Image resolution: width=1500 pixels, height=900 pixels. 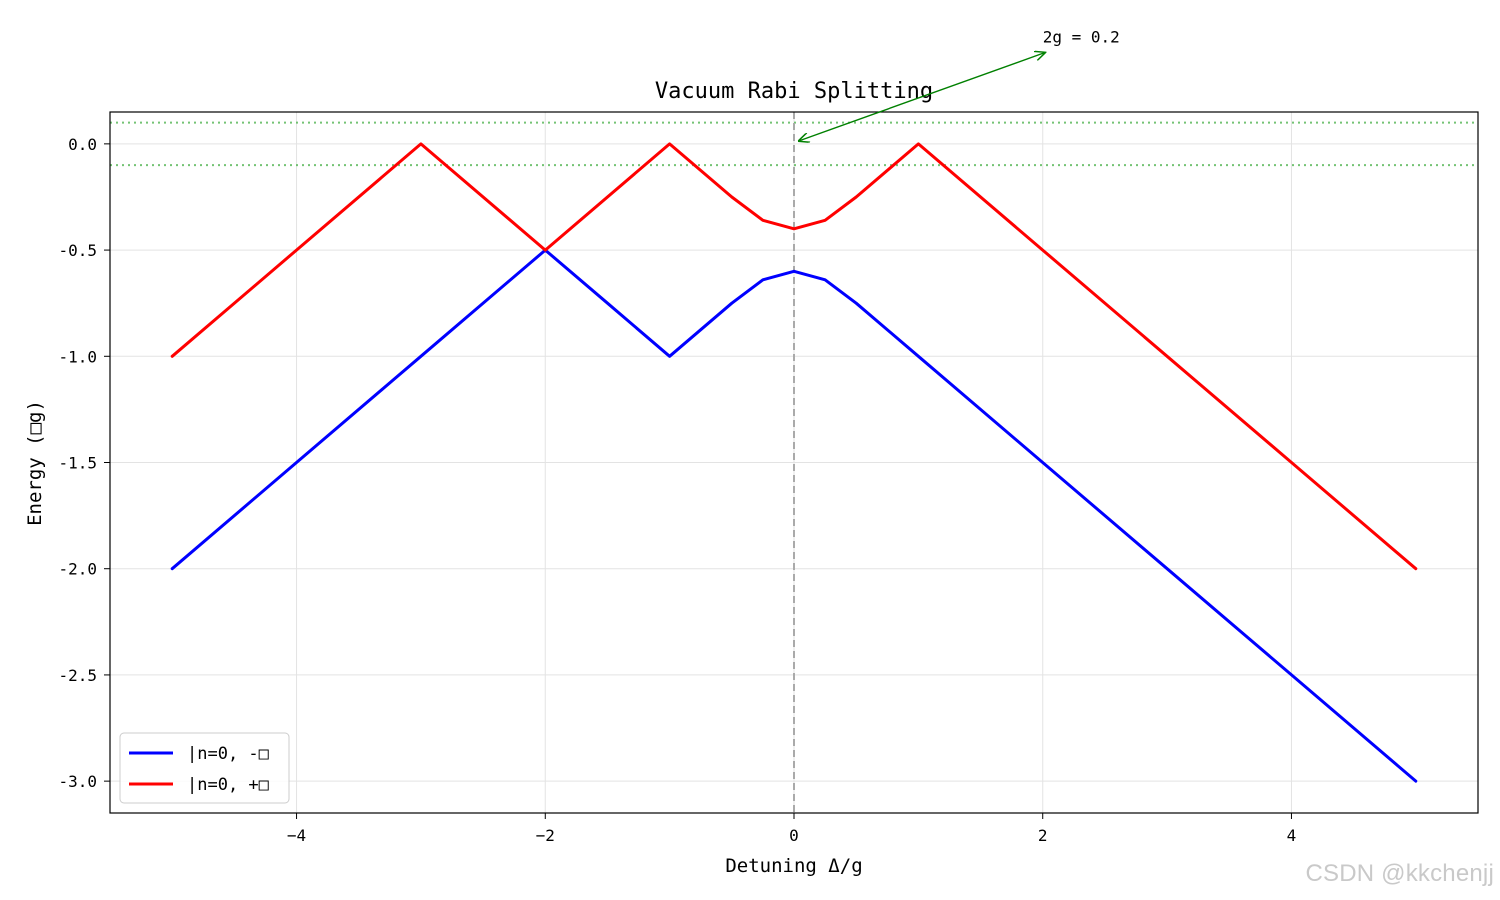 I want to click on annotation: 2g = 0.2, so click(x=959, y=84).